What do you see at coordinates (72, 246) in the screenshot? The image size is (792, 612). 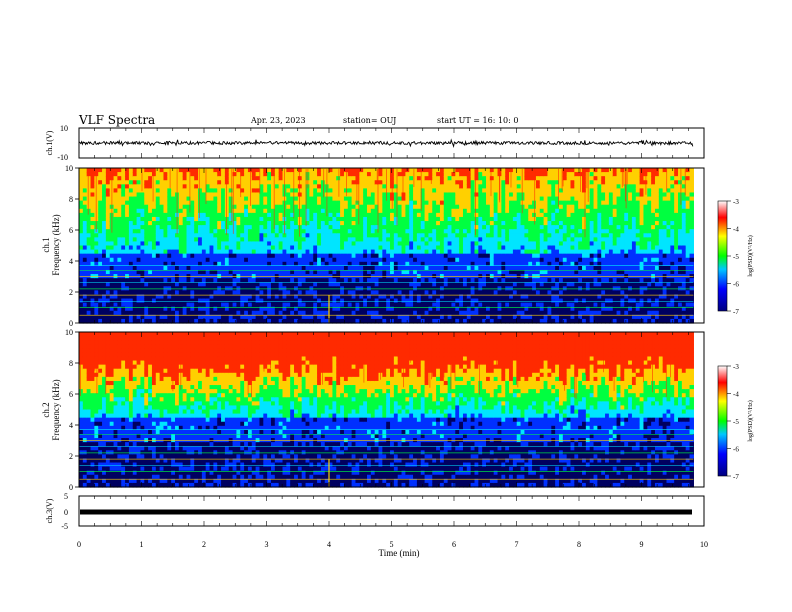 I see `ch1-freq-ticks: 0 2 4 6 8 10` at bounding box center [72, 246].